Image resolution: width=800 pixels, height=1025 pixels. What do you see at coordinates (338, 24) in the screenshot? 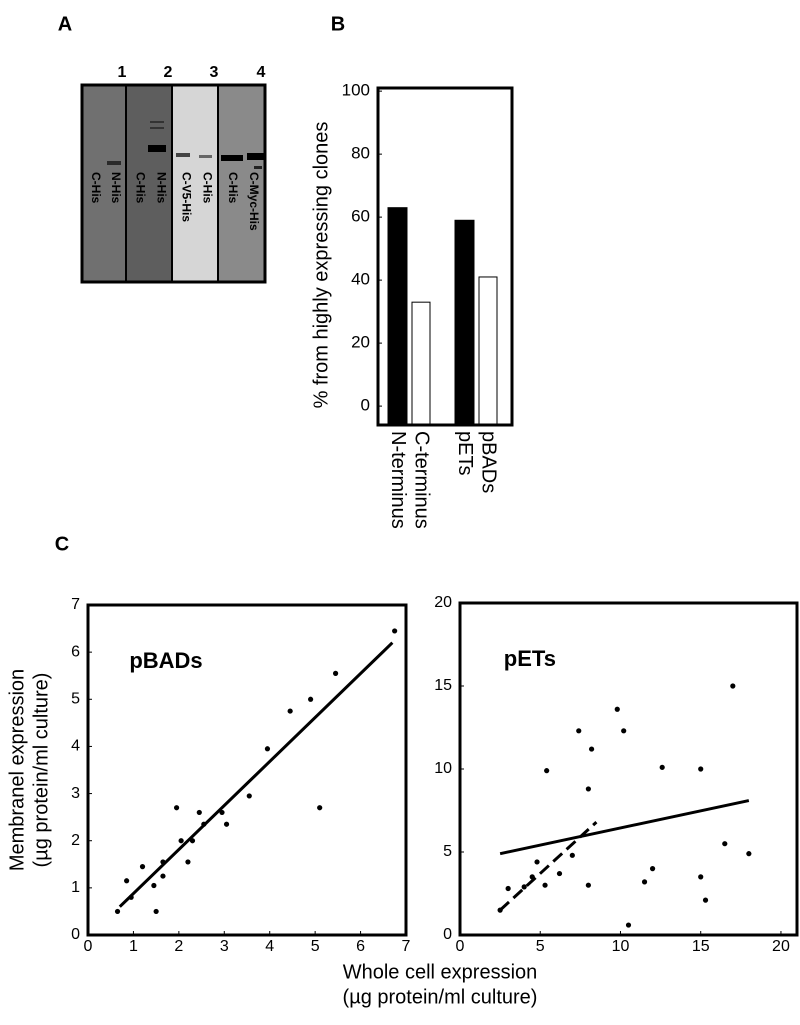
I see `panel-label: B` at bounding box center [338, 24].